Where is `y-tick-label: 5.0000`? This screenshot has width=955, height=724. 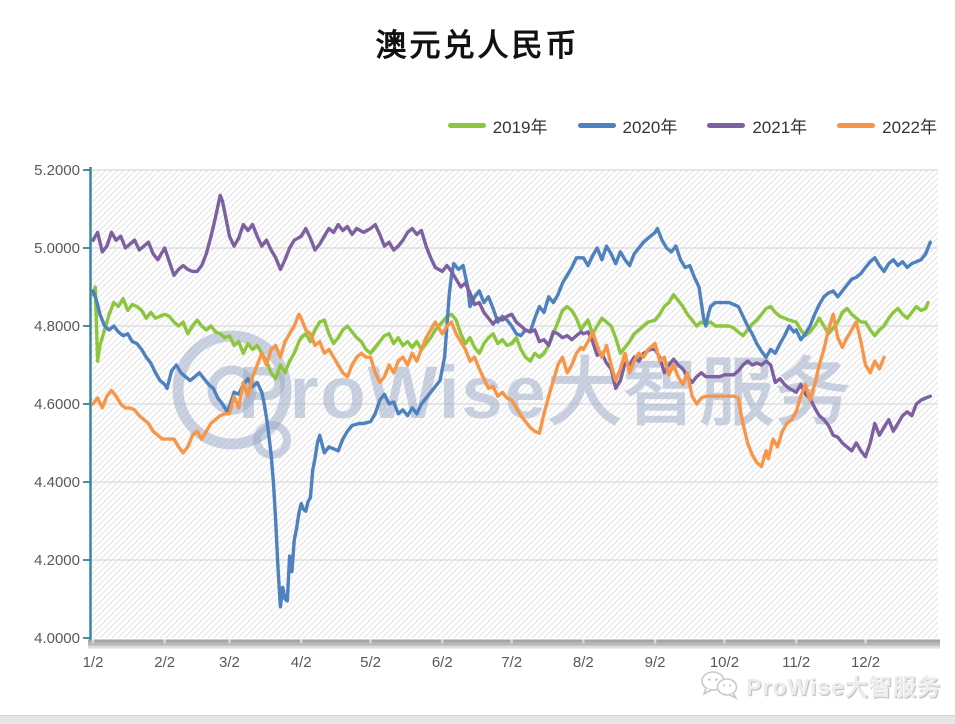
y-tick-label: 5.0000 is located at coordinates (57, 248).